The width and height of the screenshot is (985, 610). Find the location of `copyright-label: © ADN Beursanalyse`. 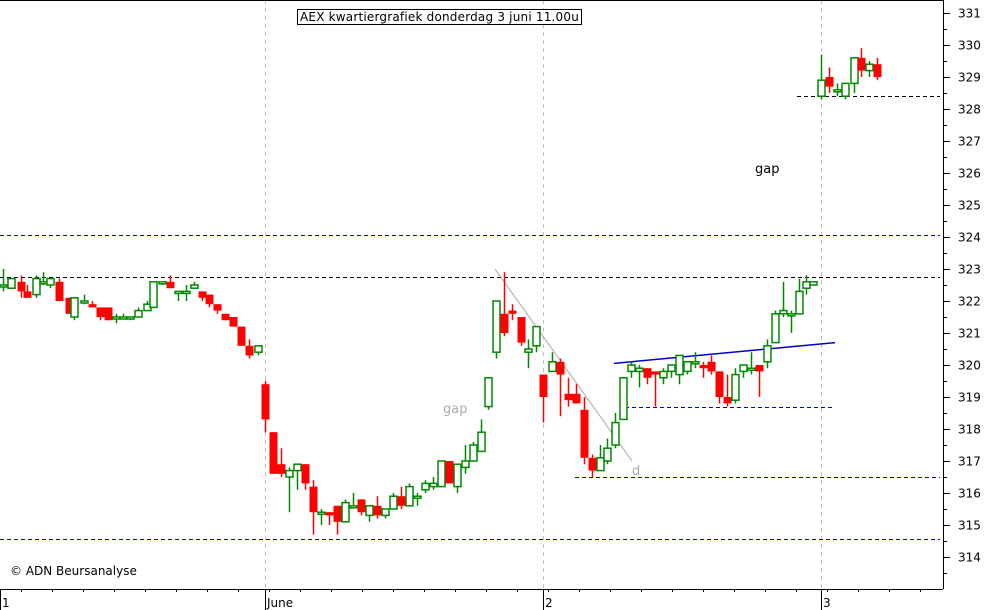

copyright-label: © ADN Beursanalyse is located at coordinates (73, 571).